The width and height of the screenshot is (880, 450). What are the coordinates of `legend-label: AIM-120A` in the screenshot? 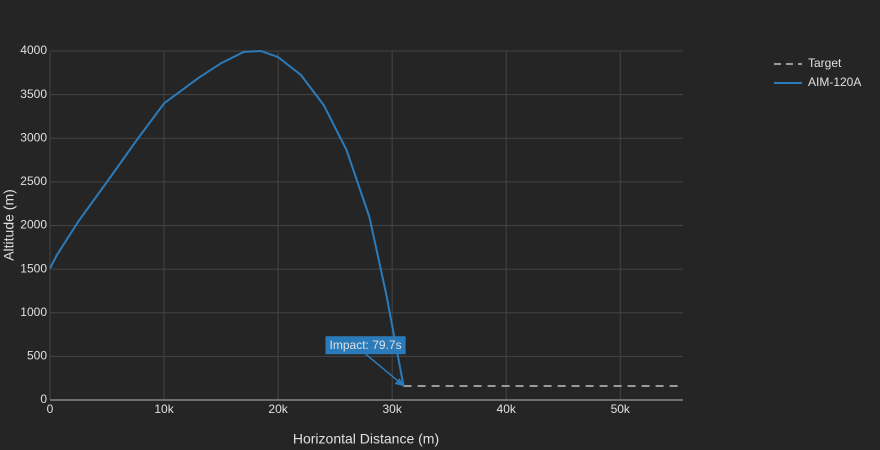 It's located at (834, 82).